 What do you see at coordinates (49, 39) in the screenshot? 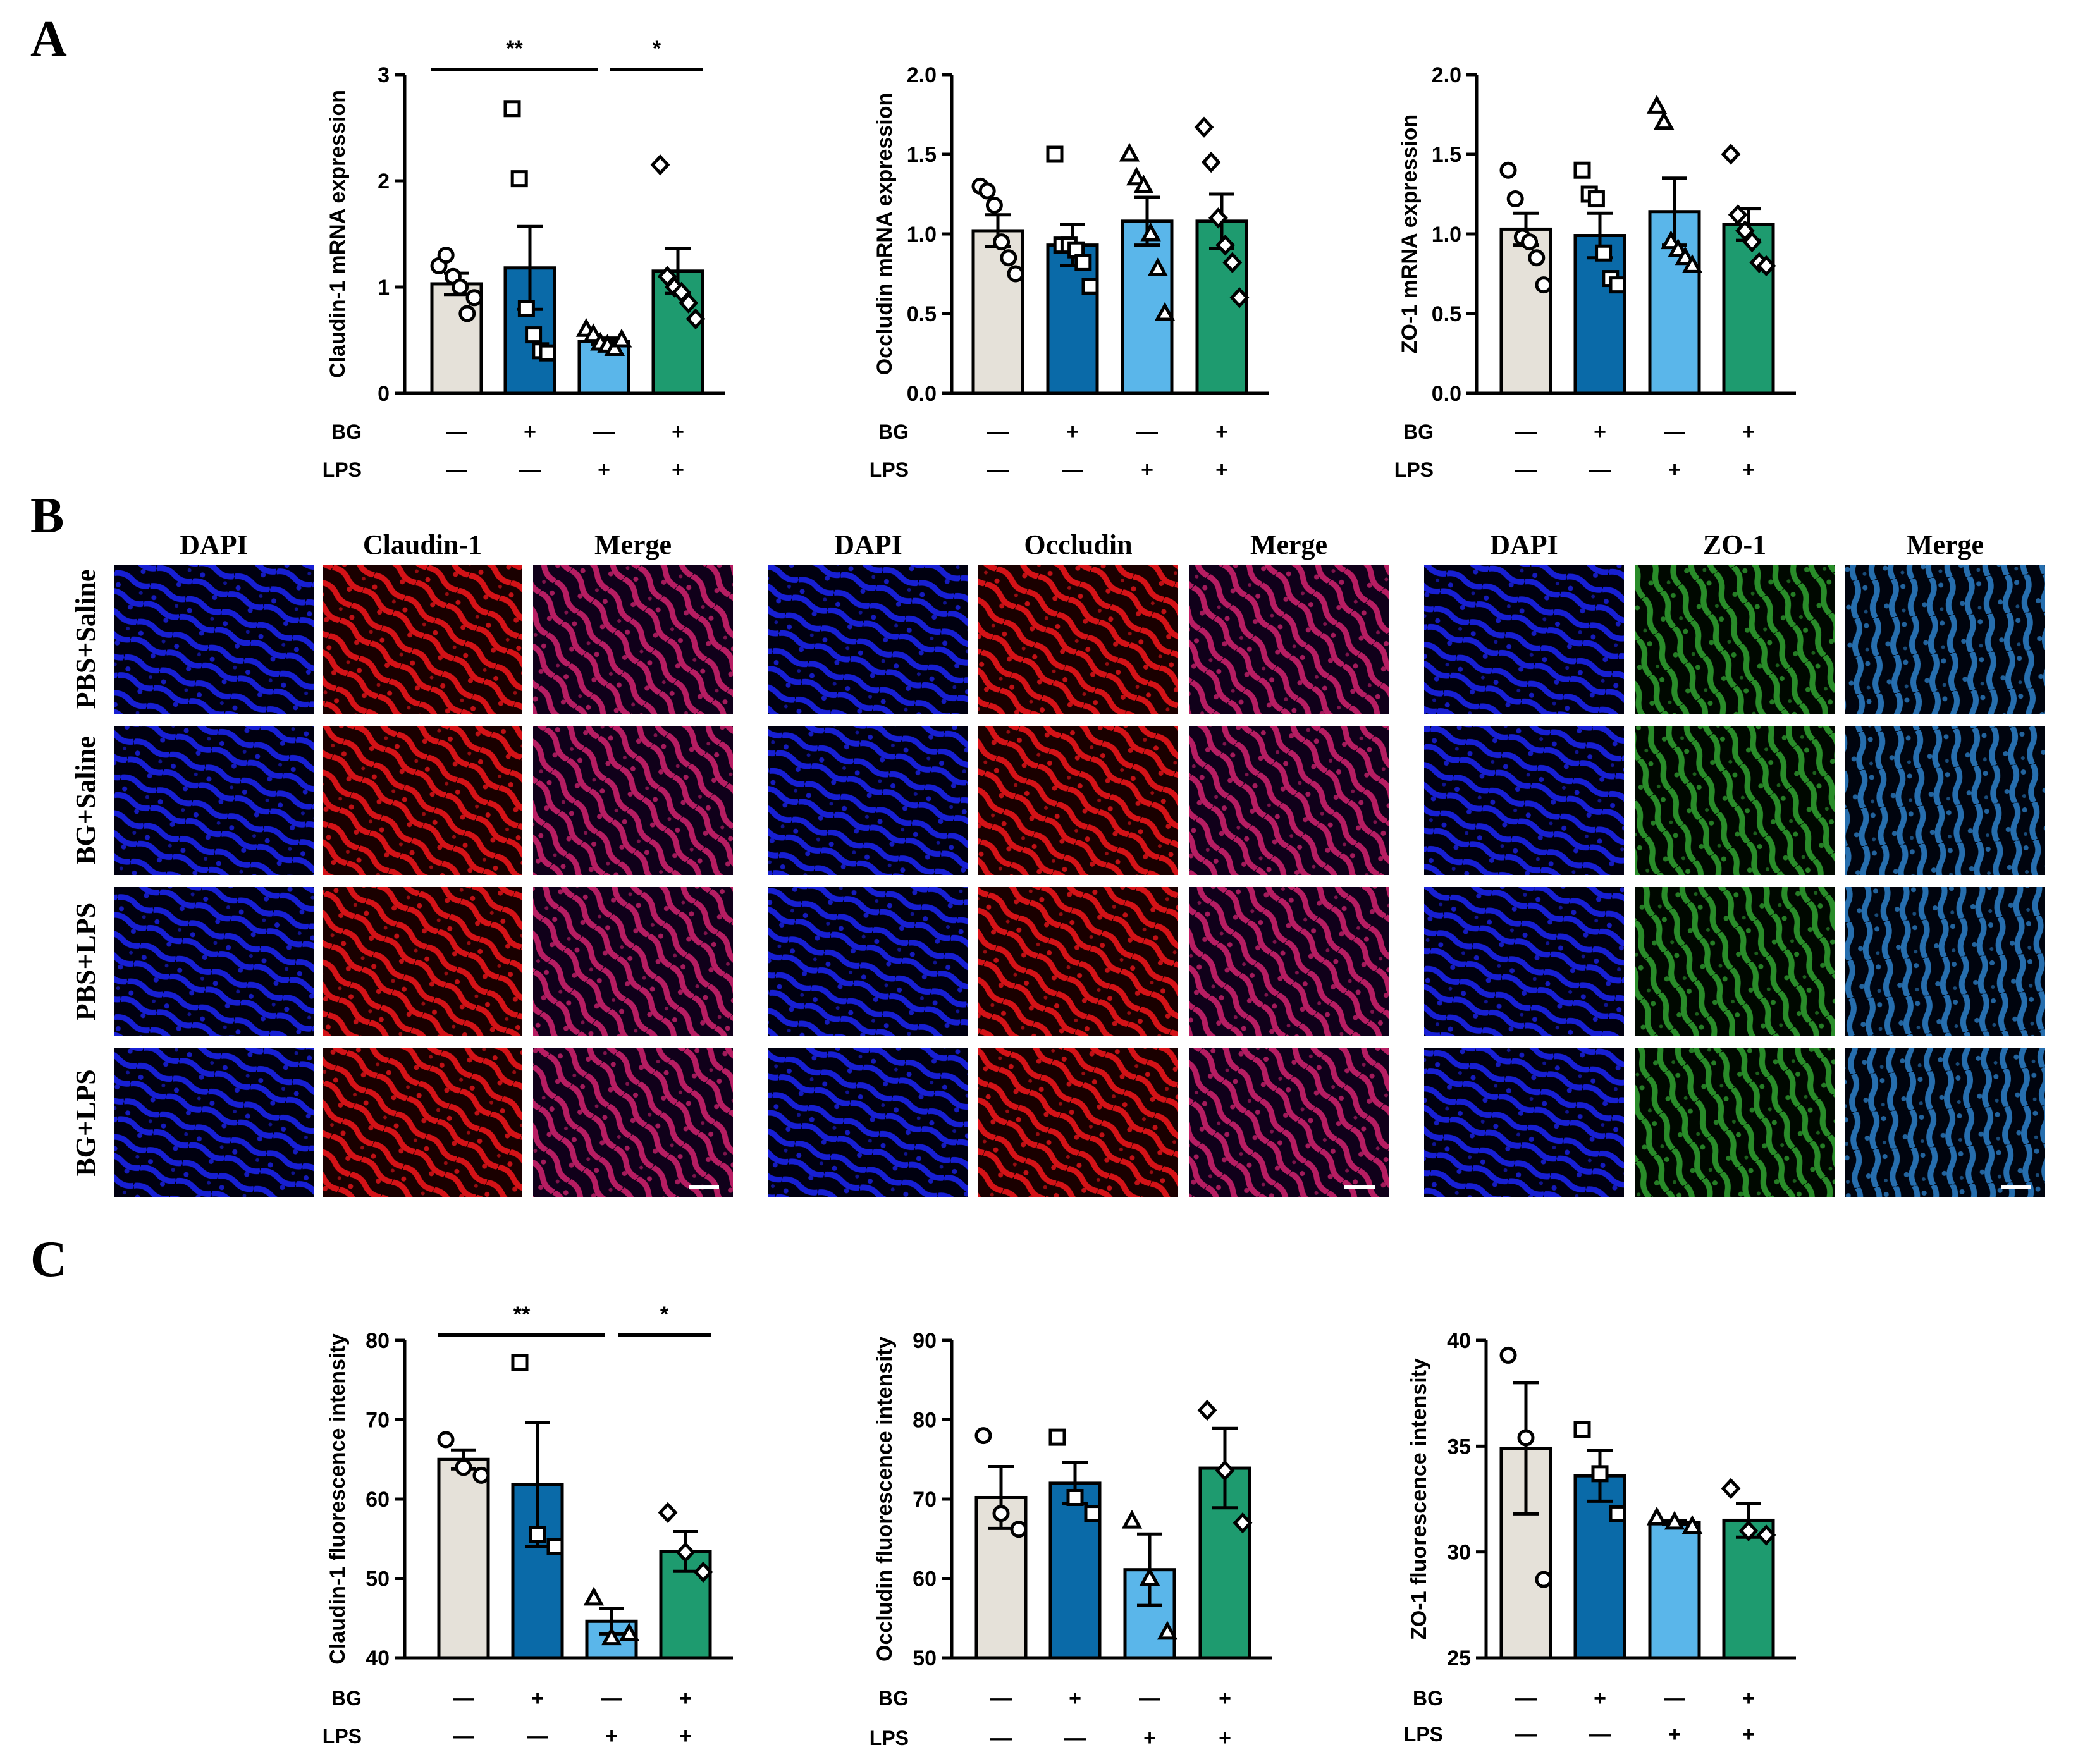
I see `panel-label-a: A` at bounding box center [49, 39].